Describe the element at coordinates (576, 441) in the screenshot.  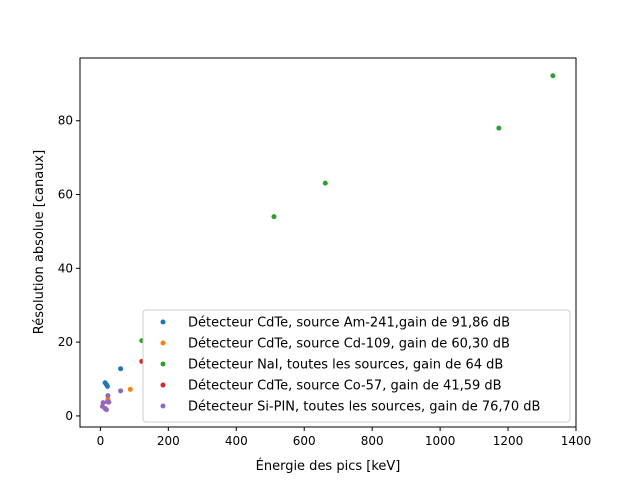
I see `x-tick-label-8: 1400` at that location.